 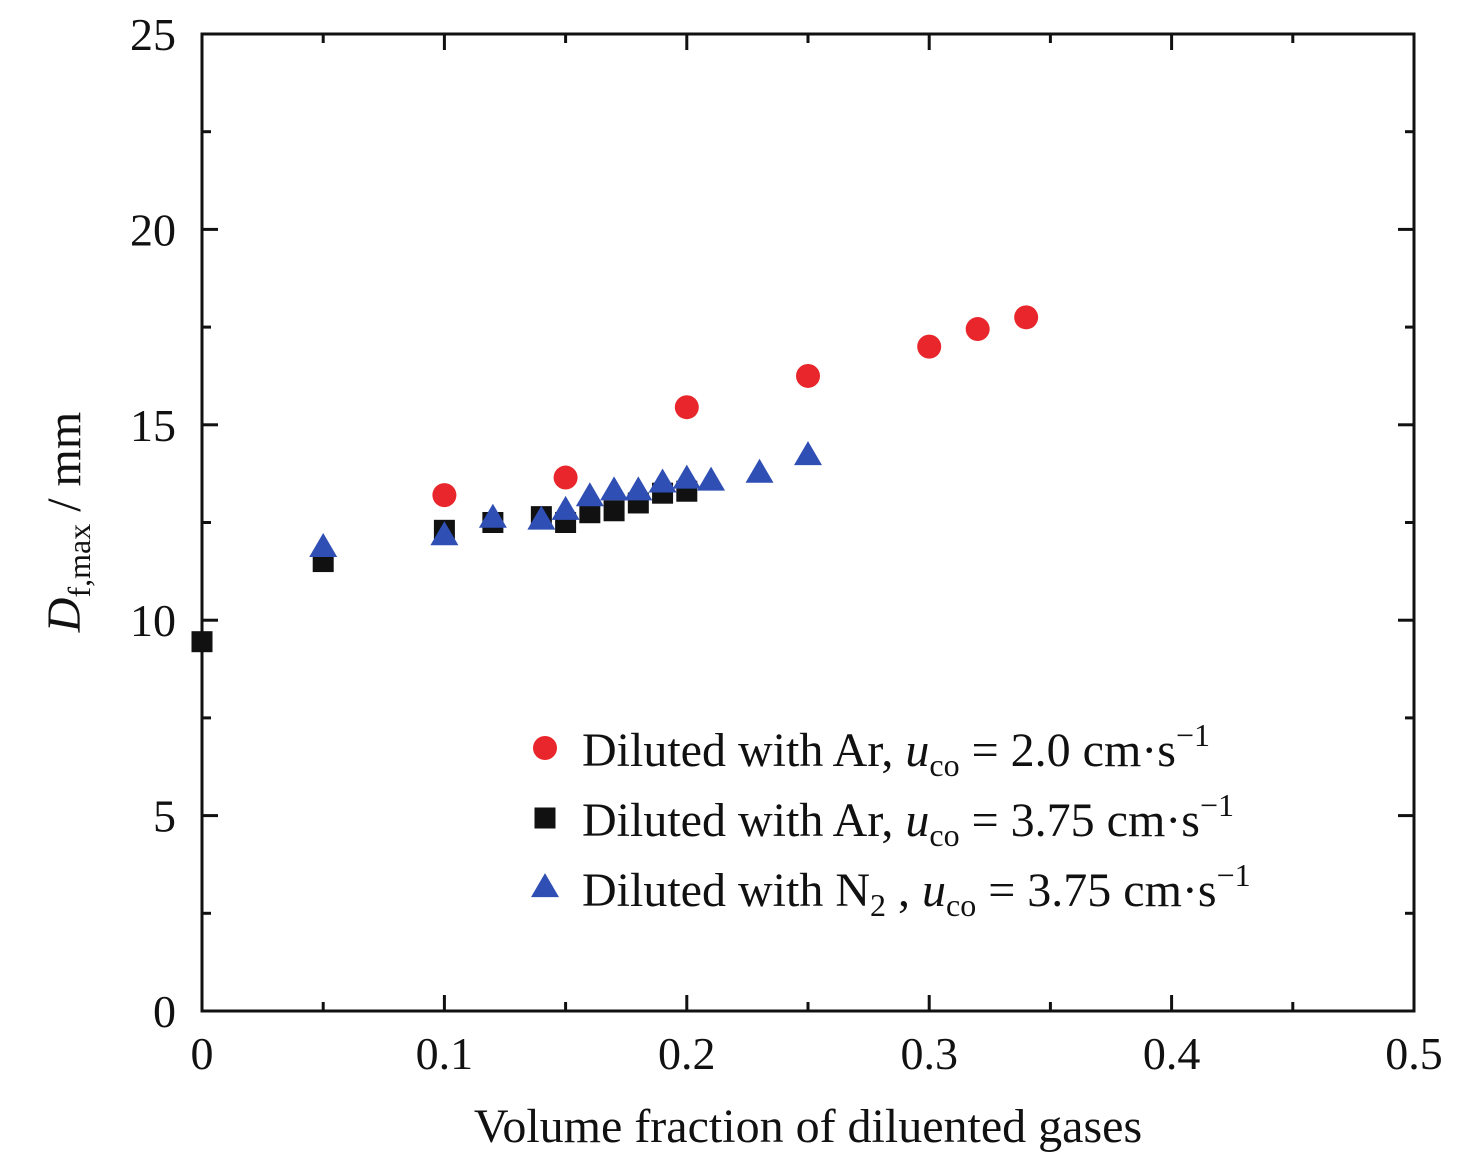 I want to click on x-tick-label: 0.1, so click(x=445, y=1053).